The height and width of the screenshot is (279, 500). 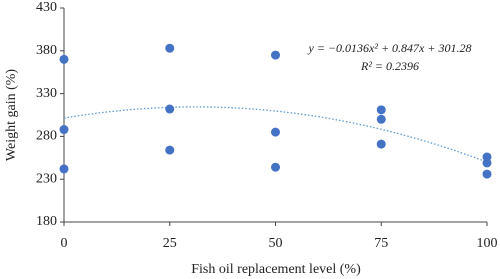 I want to click on x-tick-label: 0, so click(x=64, y=243).